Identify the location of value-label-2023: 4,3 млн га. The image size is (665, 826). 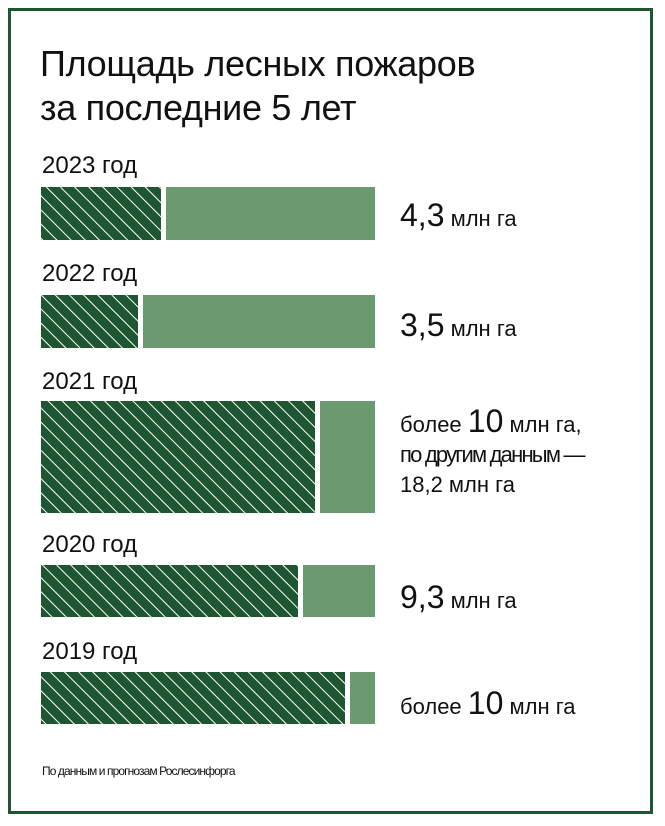
(458, 215).